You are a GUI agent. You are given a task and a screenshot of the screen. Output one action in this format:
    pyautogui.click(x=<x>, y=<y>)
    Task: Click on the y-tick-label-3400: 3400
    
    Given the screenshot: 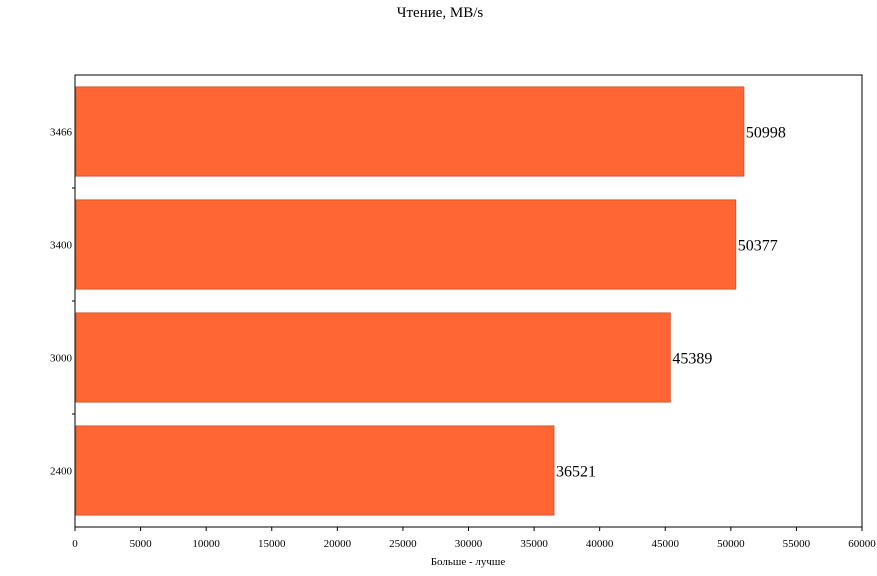 What is the action you would take?
    pyautogui.click(x=61, y=246)
    